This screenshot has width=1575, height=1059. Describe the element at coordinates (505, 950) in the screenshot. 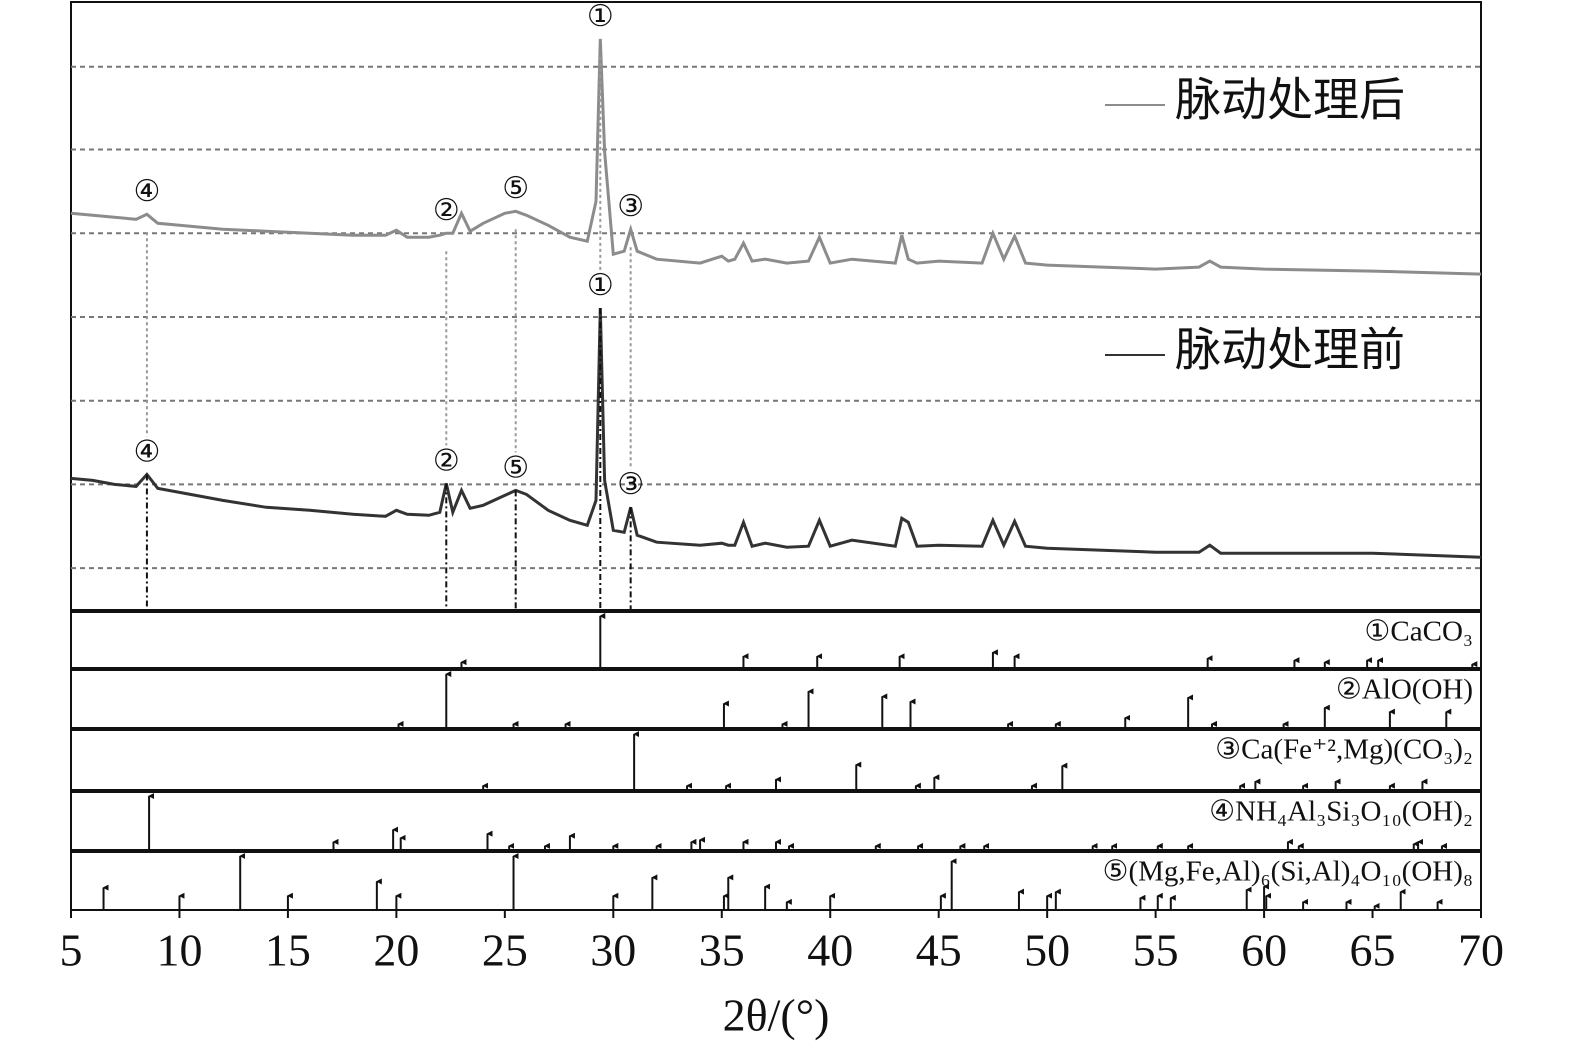

I see `x-tick-label: 25` at that location.